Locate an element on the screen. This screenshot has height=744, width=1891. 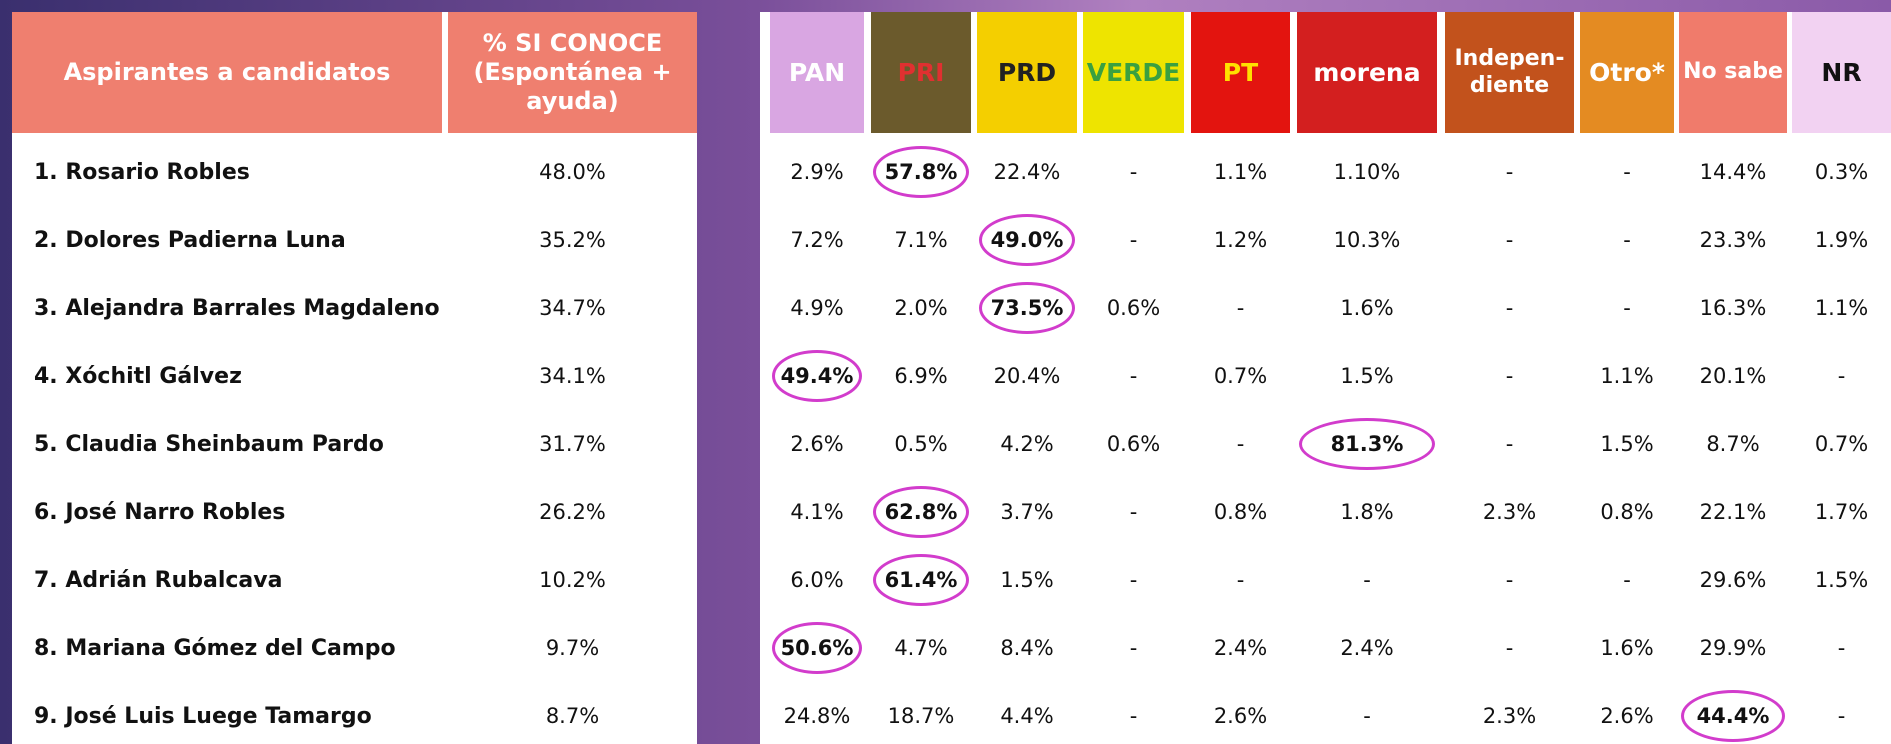
known-pct: 48.0% is located at coordinates (572, 172).